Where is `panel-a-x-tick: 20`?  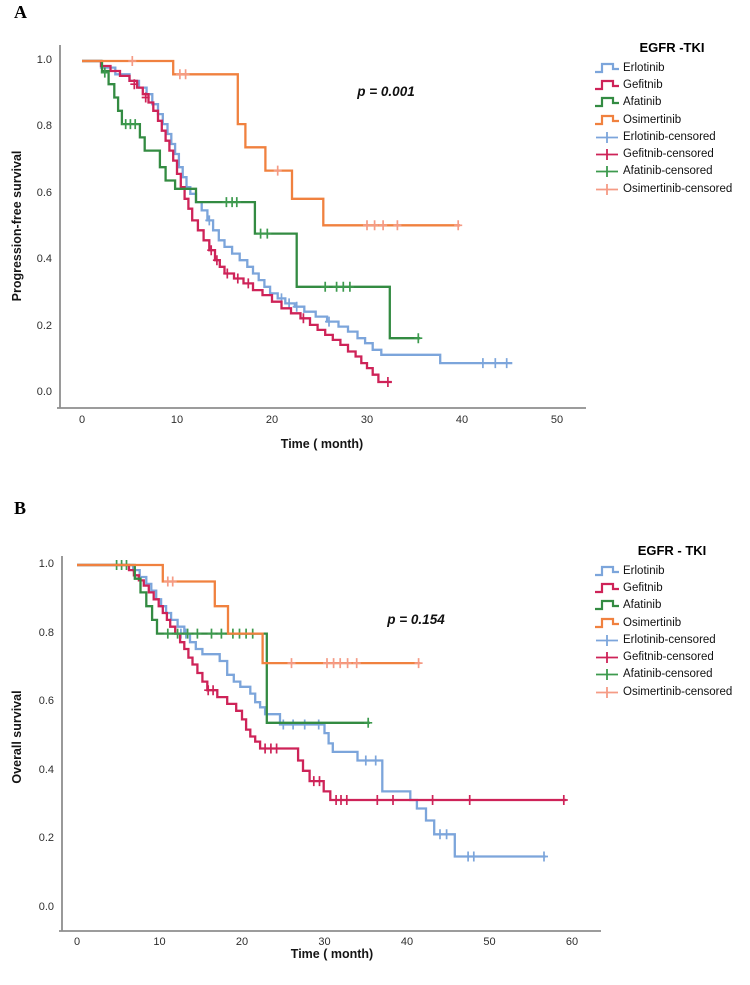 panel-a-x-tick: 20 is located at coordinates (272, 420).